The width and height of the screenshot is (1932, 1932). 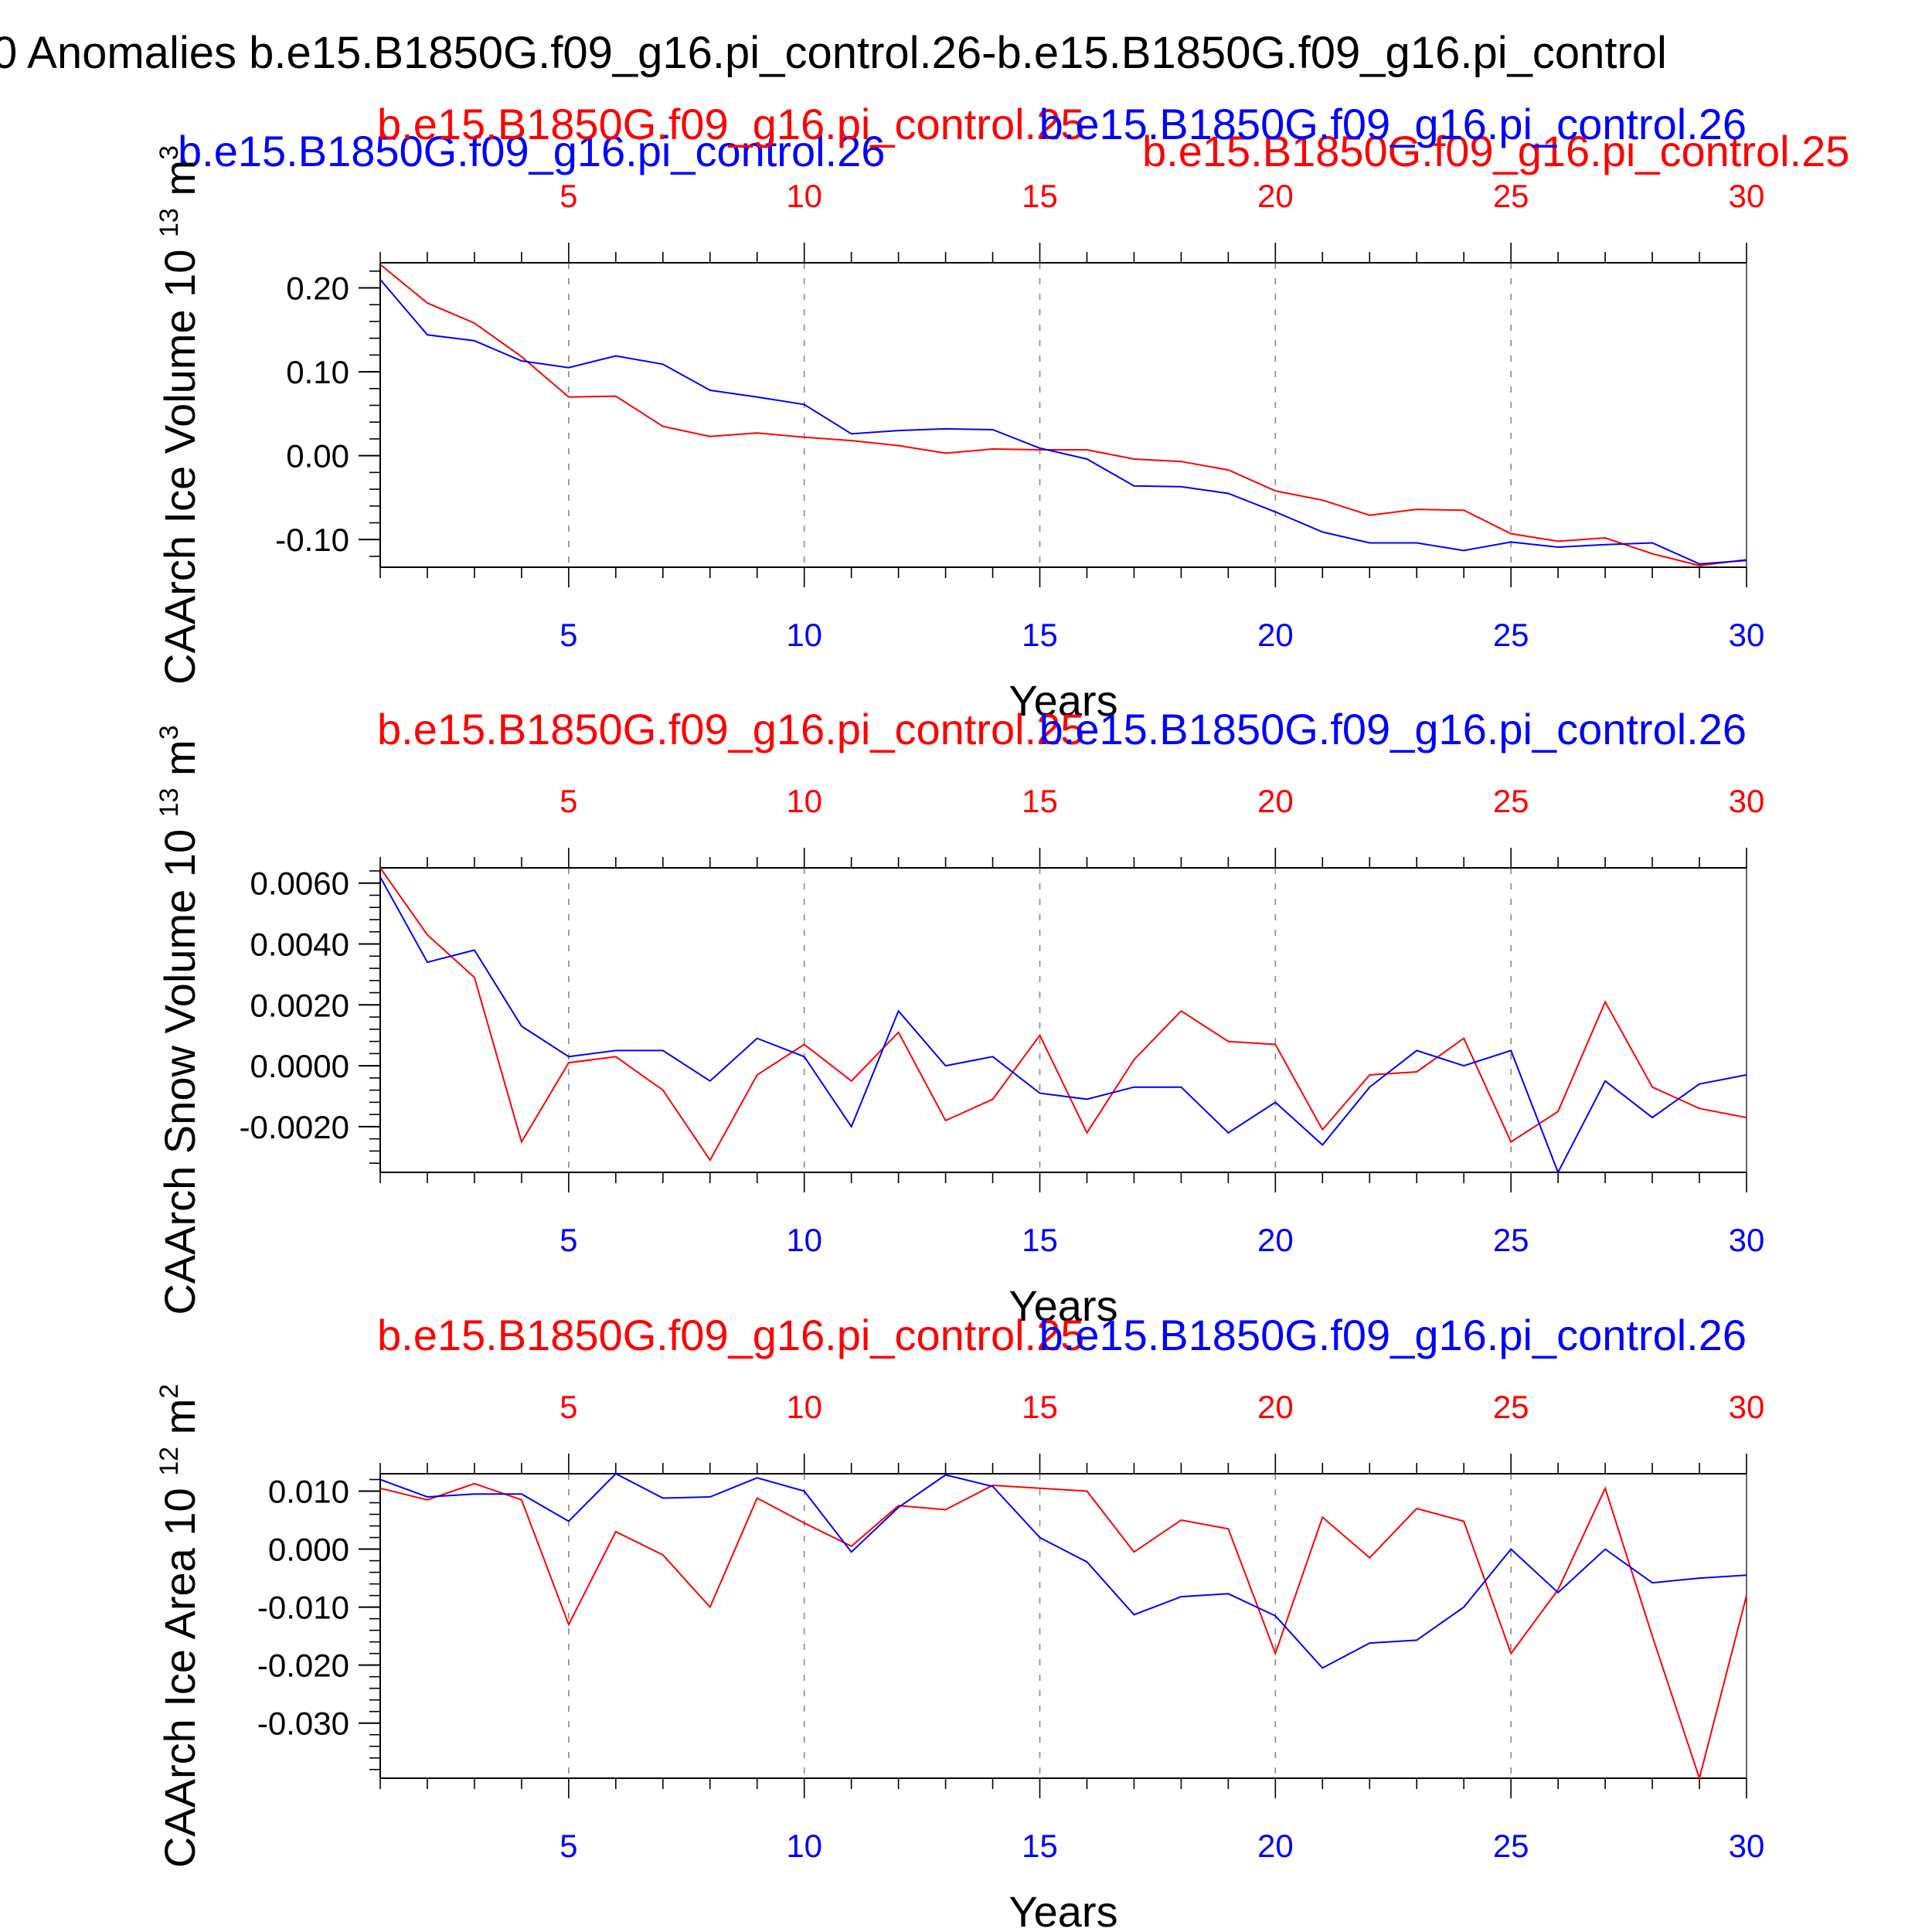 I want to click on y-axis-title: CAArch Ice Volume 10 13 m3, so click(x=179, y=415).